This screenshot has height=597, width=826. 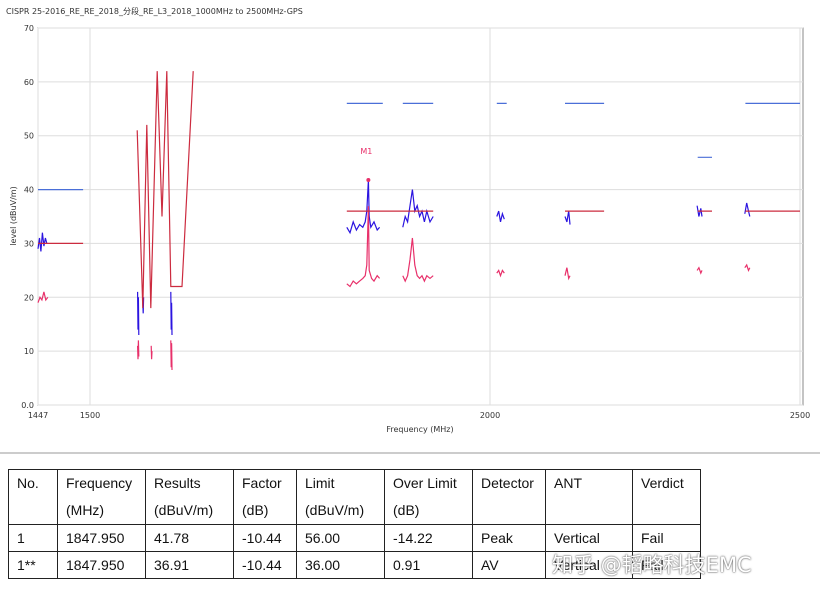 I want to click on y-tick-label: 60, so click(x=29, y=82).